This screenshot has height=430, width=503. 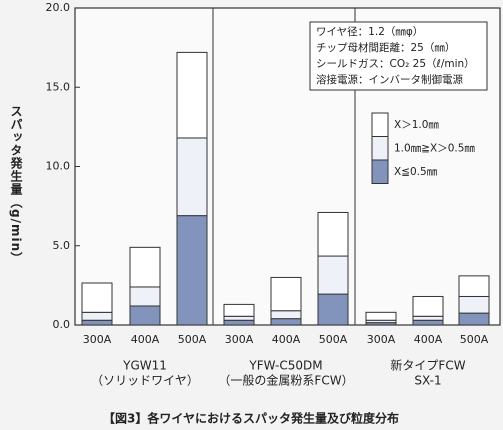 What do you see at coordinates (285, 380) in the screenshot?
I see `group-label: （一般の金属粉系FCW）` at bounding box center [285, 380].